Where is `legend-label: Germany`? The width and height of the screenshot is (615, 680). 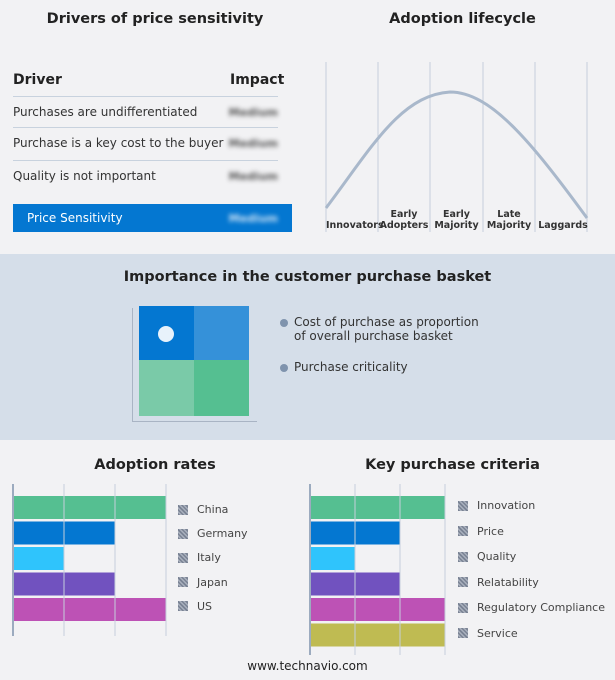
legend-label: Germany is located at coordinates (222, 534).